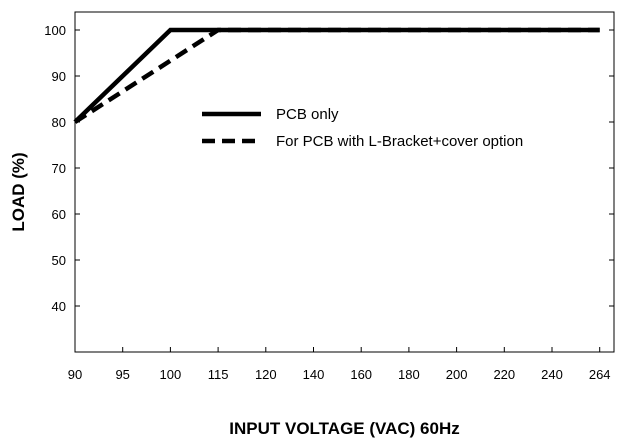 The width and height of the screenshot is (624, 444). I want to click on x-axis-title: INPUT VOLTAGE (VAC) 60Hz, so click(344, 428).